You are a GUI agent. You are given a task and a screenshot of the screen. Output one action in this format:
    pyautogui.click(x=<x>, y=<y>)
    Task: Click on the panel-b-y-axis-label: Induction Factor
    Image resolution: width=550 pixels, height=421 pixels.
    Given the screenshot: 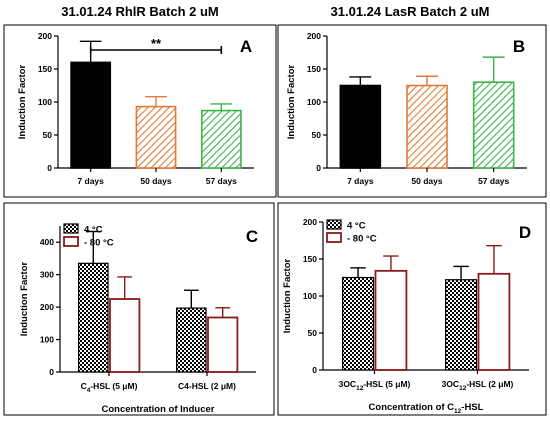 What is the action you would take?
    pyautogui.click(x=291, y=101)
    